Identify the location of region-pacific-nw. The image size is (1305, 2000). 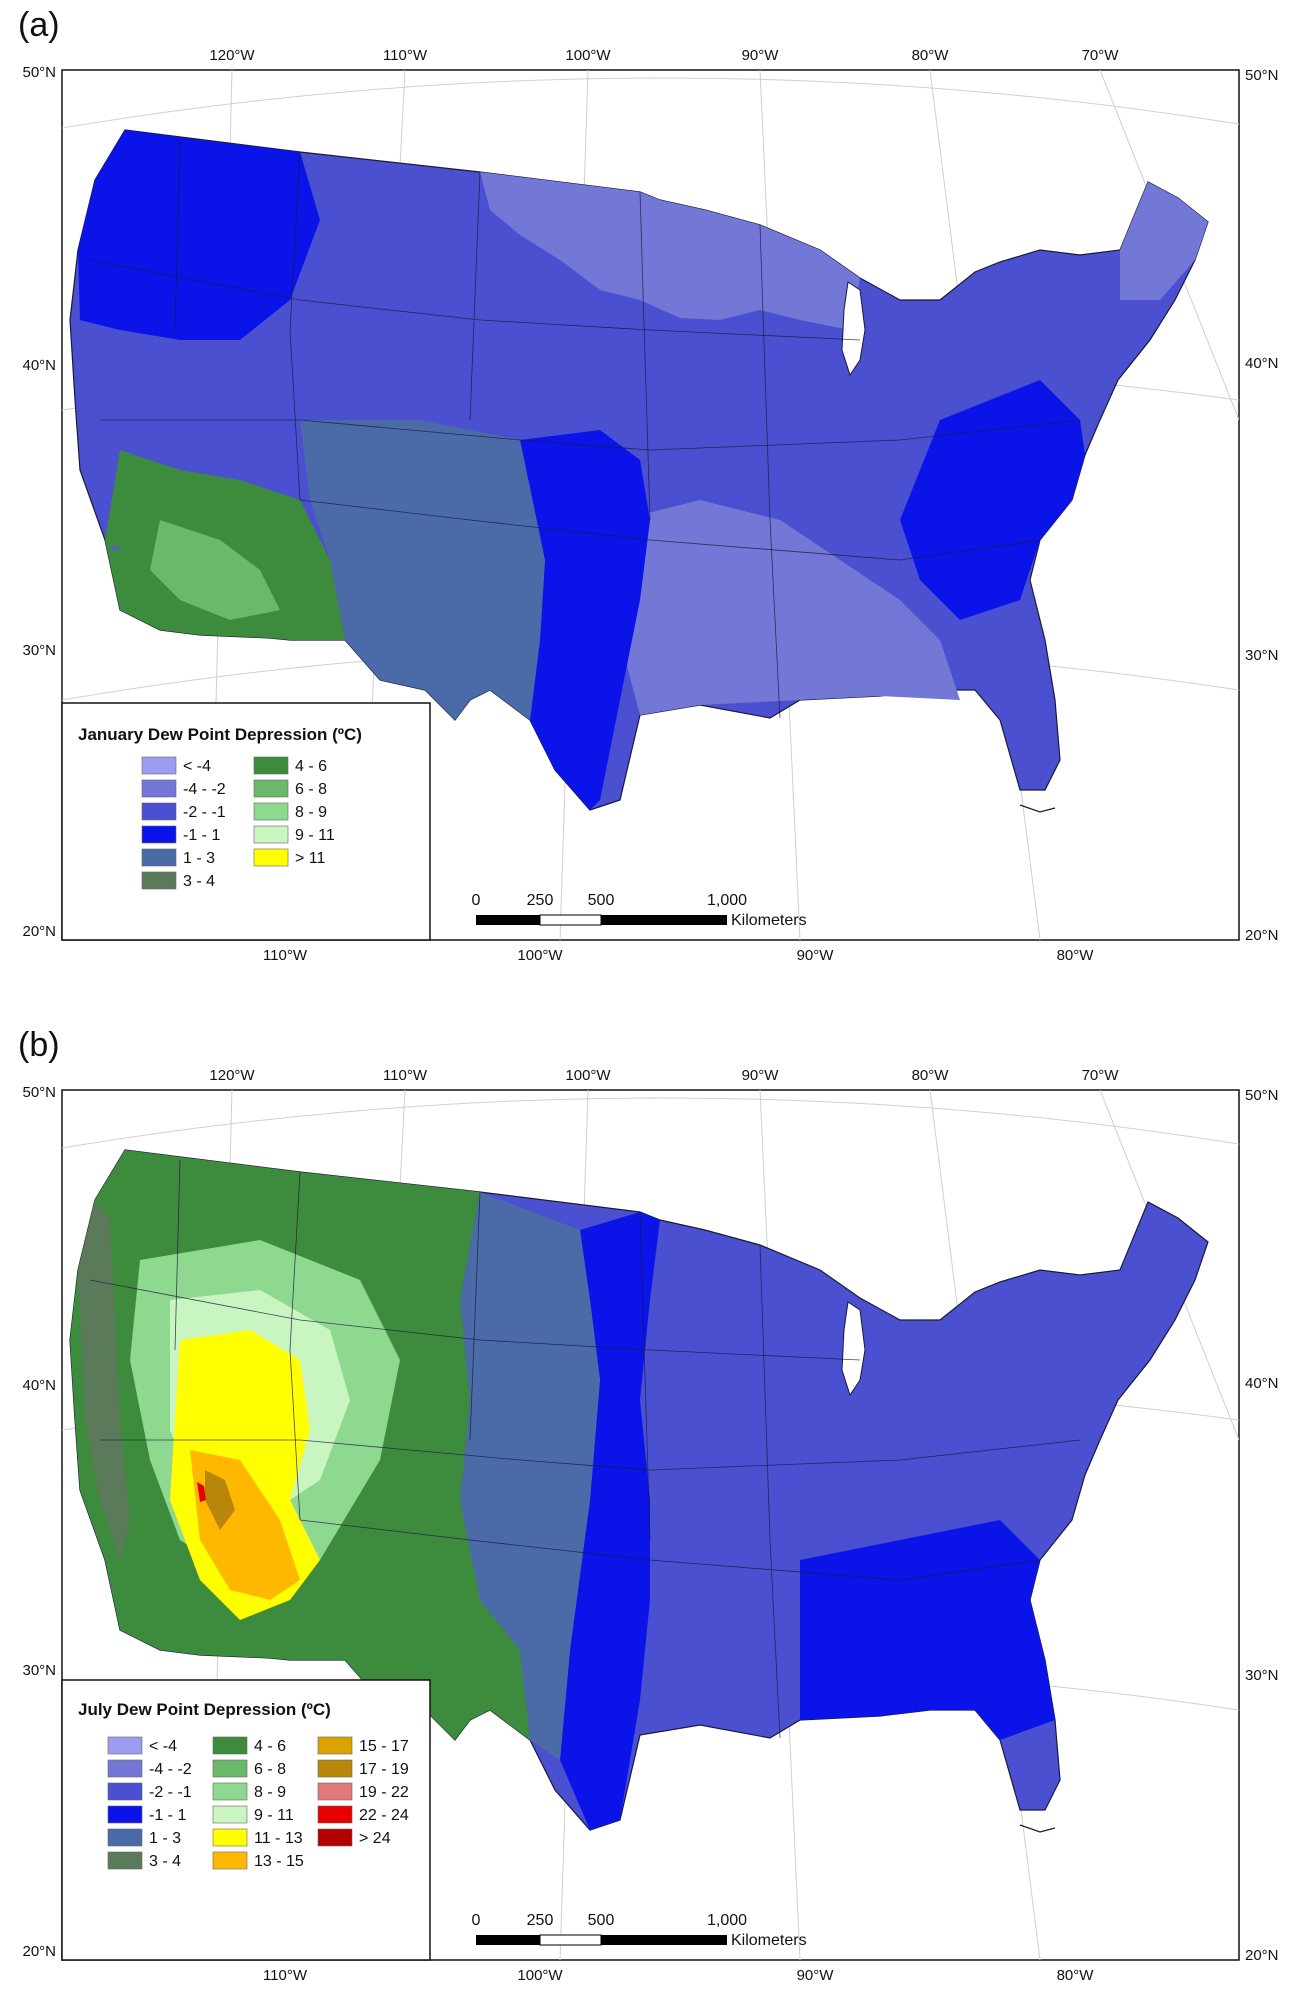
(199, 235).